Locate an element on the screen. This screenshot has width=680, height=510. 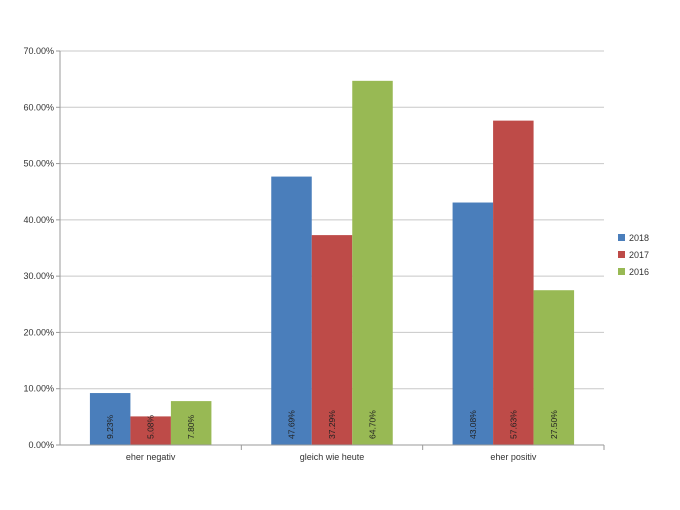
y-tick-label: 40.00% is located at coordinates (38, 220).